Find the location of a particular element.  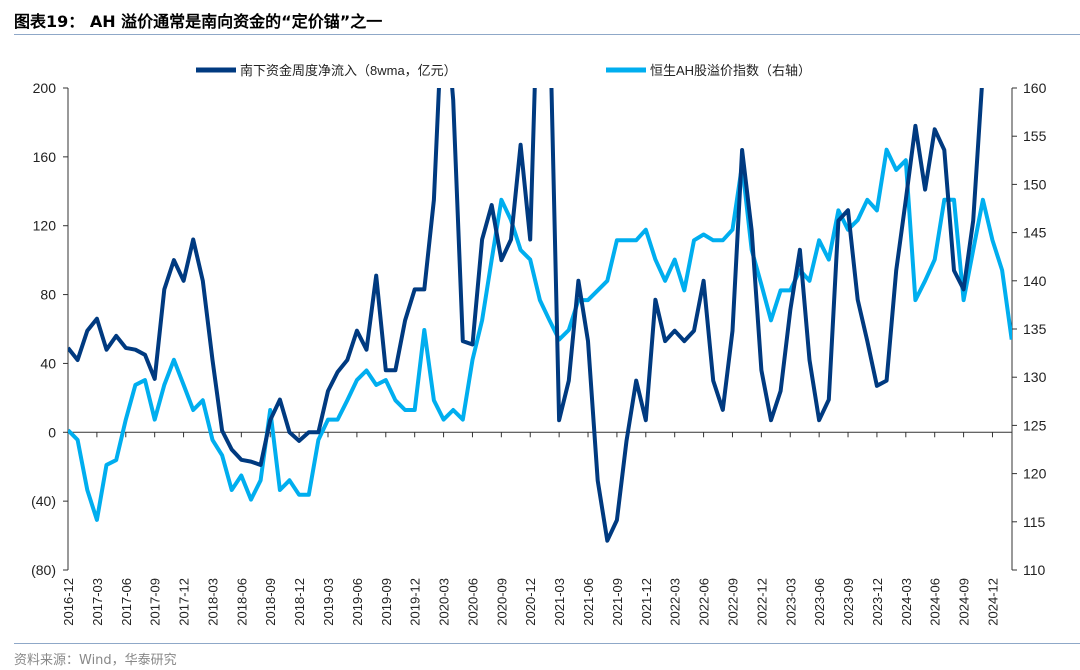

x-tick-label: 2021-12 is located at coordinates (646, 602).